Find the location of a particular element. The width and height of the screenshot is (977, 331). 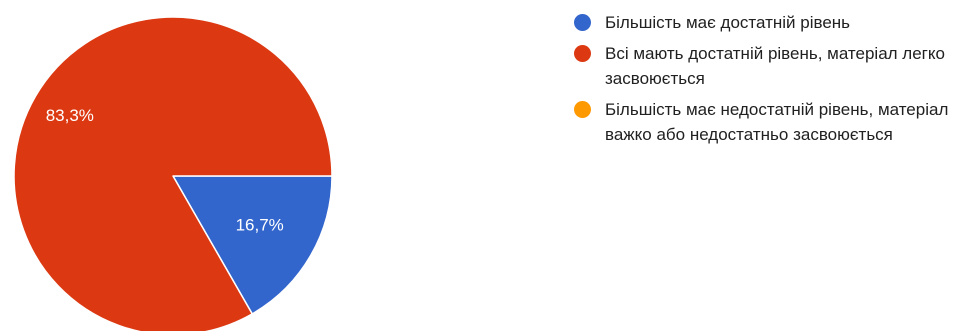

slice-data-label-1: 83,3% is located at coordinates (70, 115).